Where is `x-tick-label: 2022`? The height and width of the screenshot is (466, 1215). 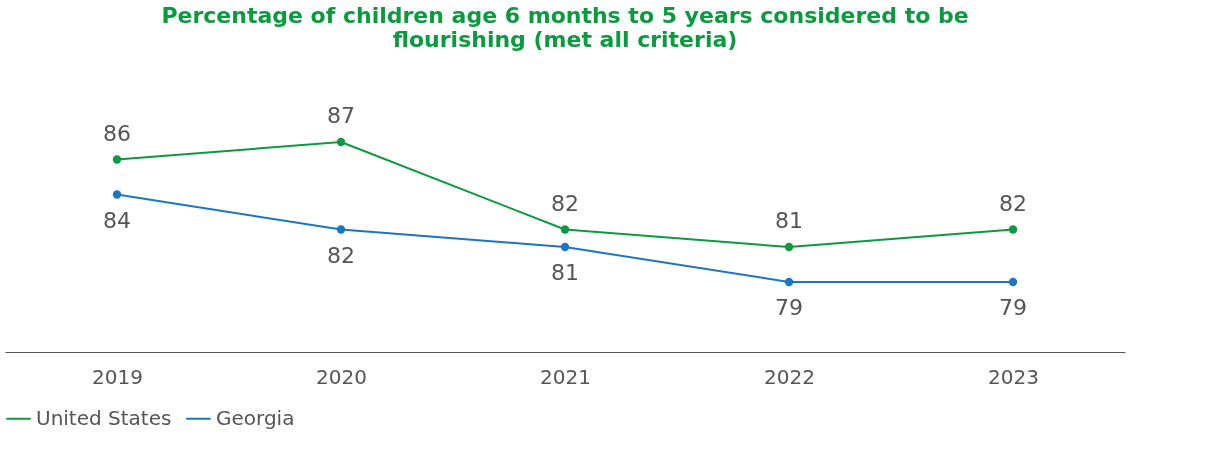 x-tick-label: 2022 is located at coordinates (789, 376).